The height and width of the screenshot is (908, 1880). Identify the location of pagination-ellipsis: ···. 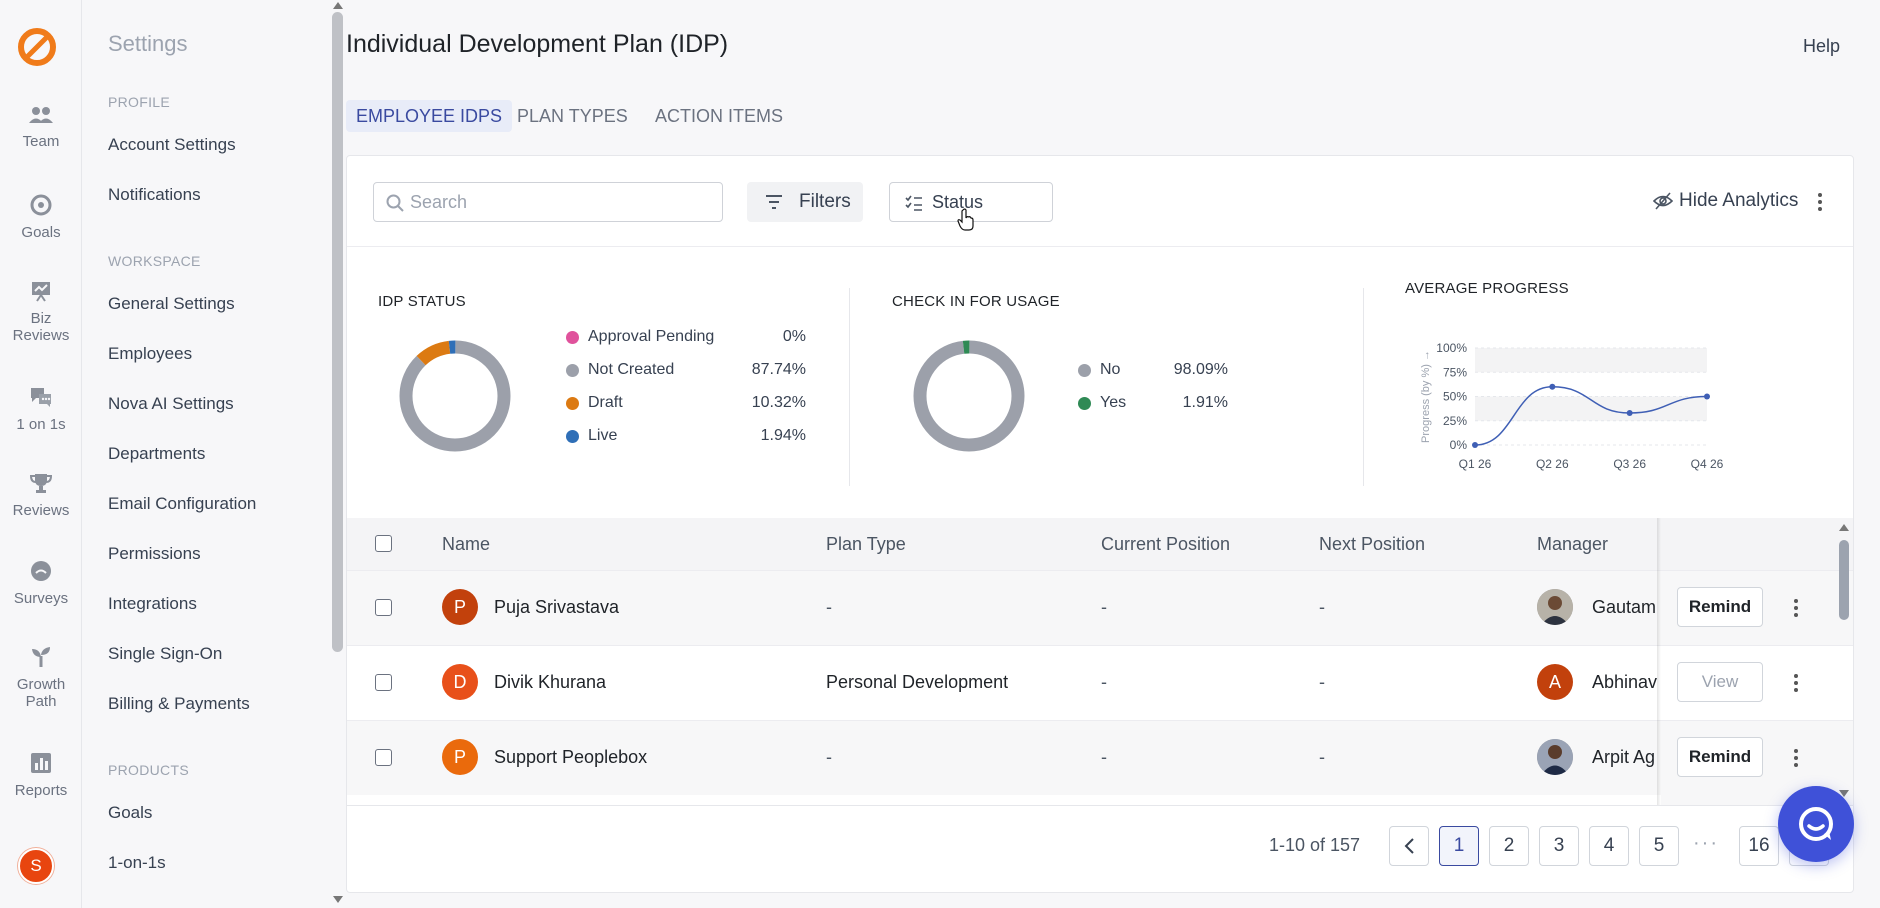
(1706, 843).